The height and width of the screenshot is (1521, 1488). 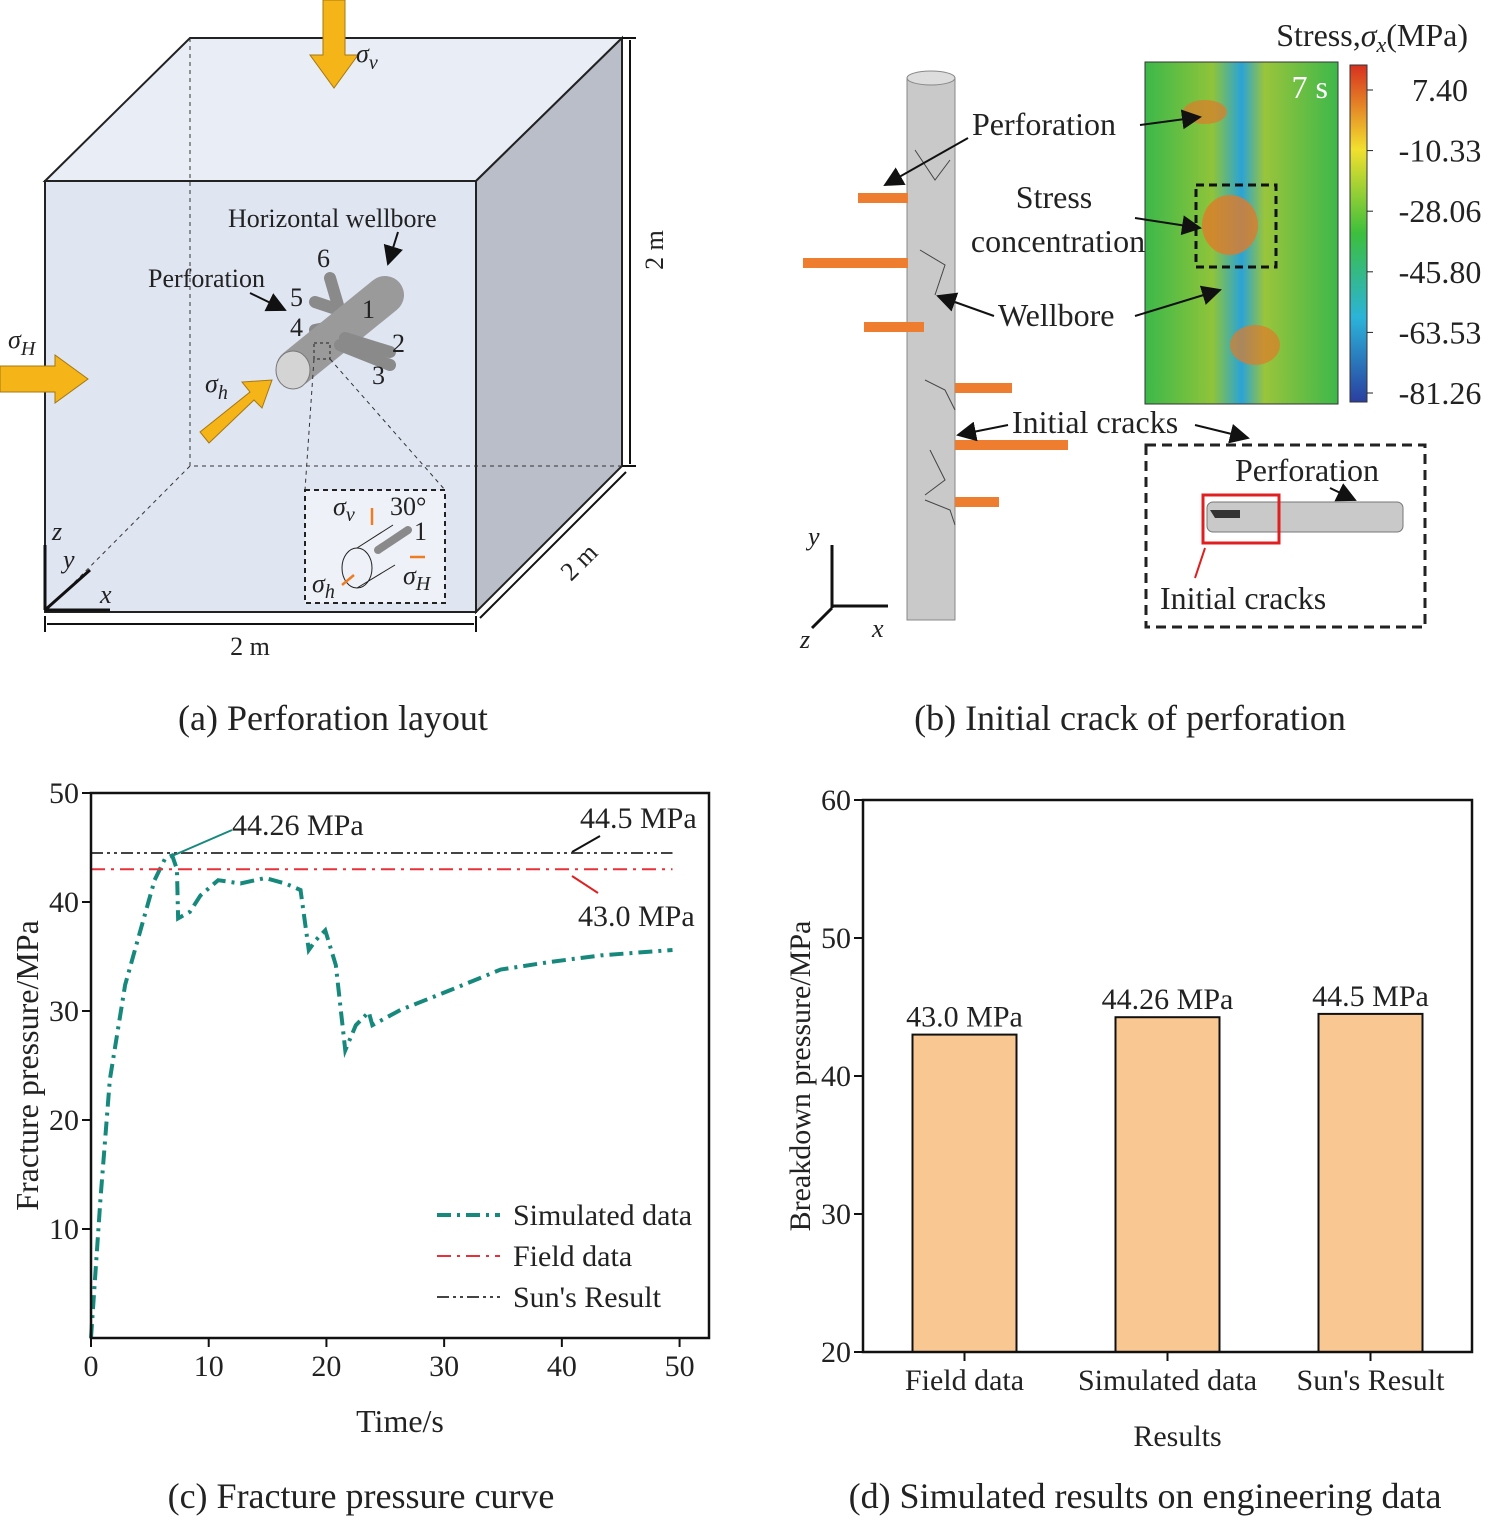 What do you see at coordinates (1307, 470) in the screenshot?
I see `inset-label-perforation: Perforation` at bounding box center [1307, 470].